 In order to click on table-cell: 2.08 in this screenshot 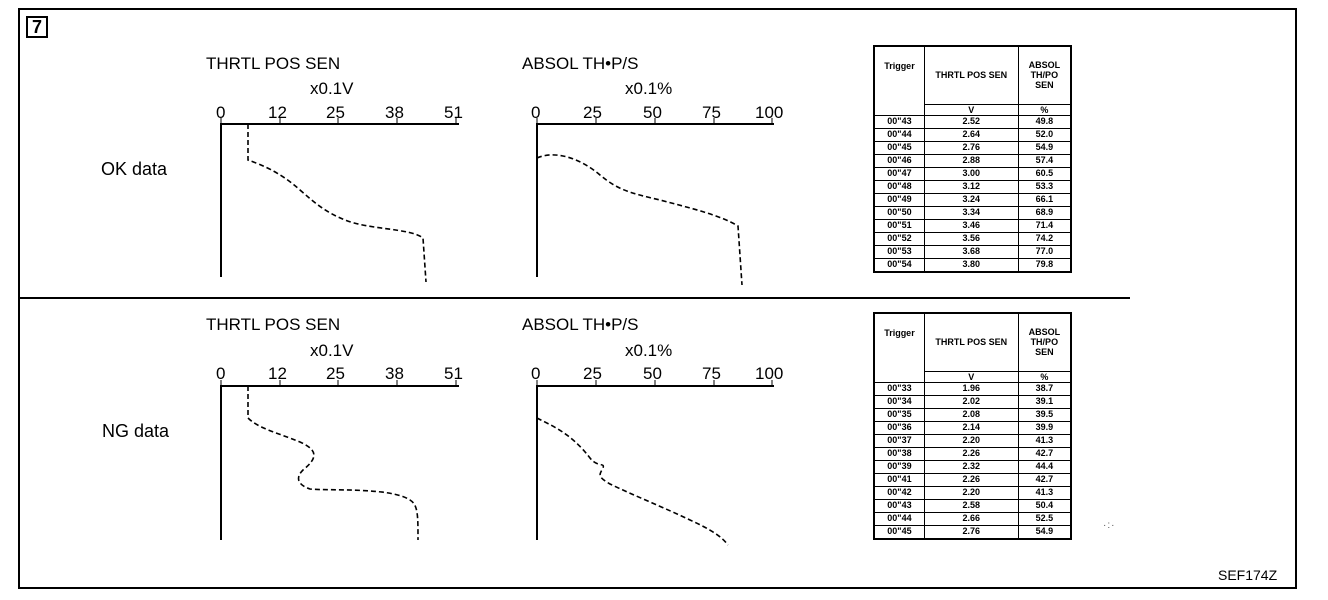, I will do `click(971, 414)`.